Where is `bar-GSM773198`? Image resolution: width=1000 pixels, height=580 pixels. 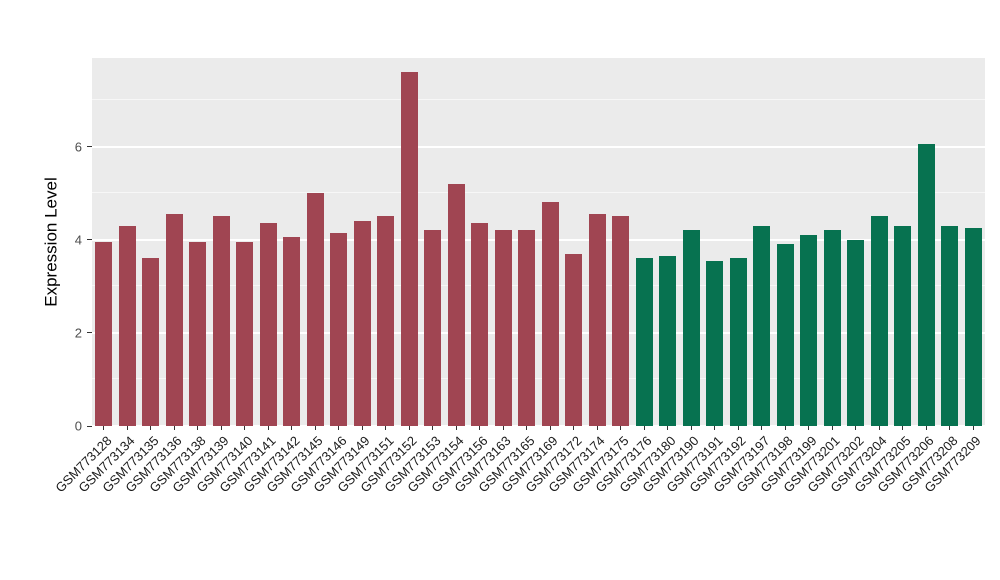
bar-GSM773198 is located at coordinates (785, 335).